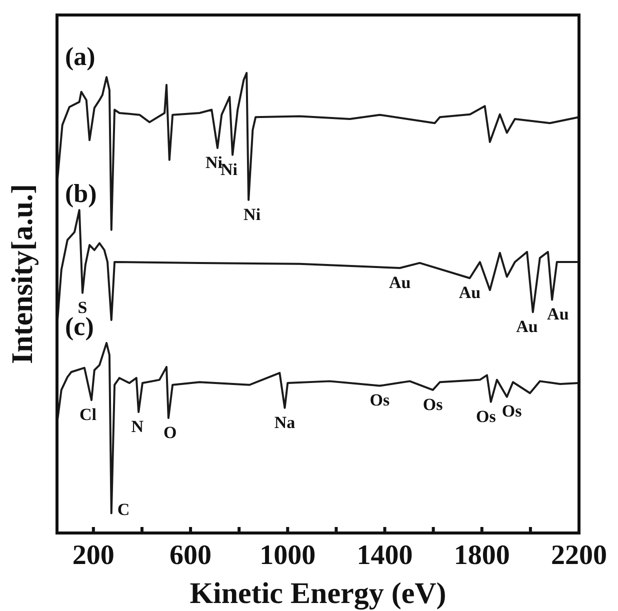  I want to click on x-tick-label: 600, so click(191, 555).